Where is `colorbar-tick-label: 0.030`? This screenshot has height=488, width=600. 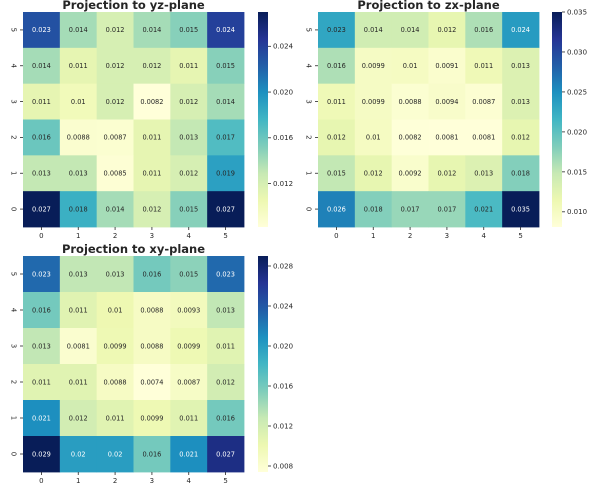
colorbar-tick-label: 0.030 is located at coordinates (577, 52).